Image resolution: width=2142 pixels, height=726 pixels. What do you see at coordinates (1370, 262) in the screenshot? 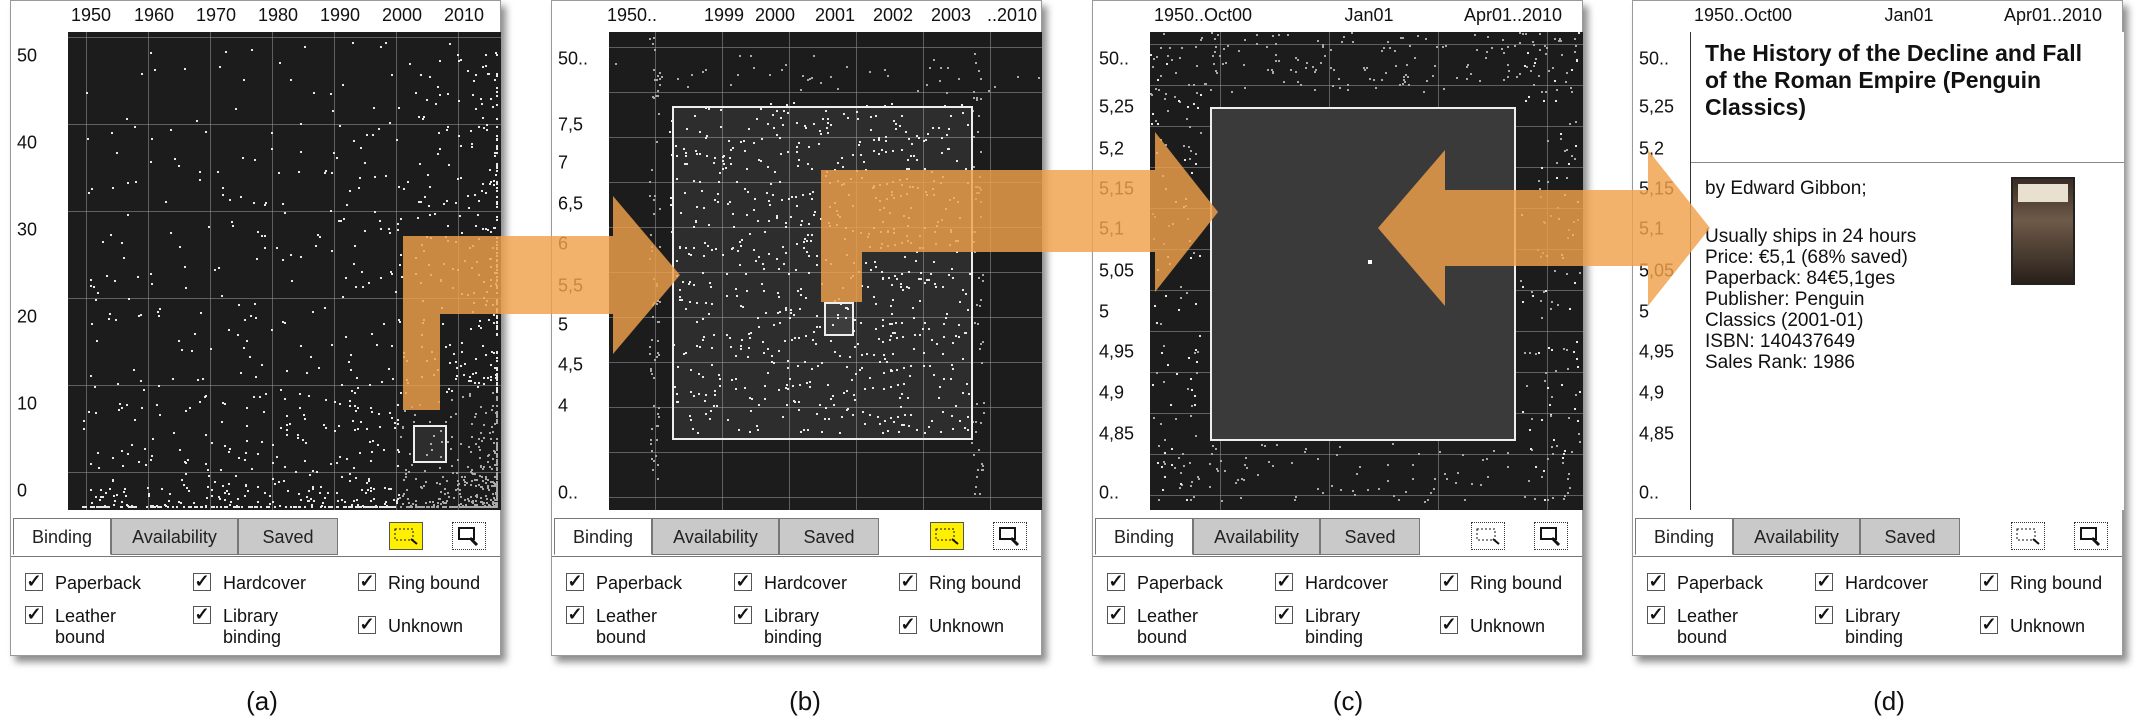
I see `selected-point` at bounding box center [1370, 262].